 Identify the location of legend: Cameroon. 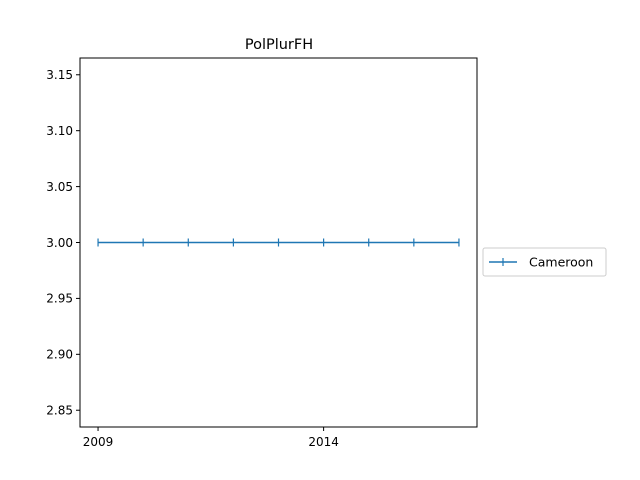
(544, 262).